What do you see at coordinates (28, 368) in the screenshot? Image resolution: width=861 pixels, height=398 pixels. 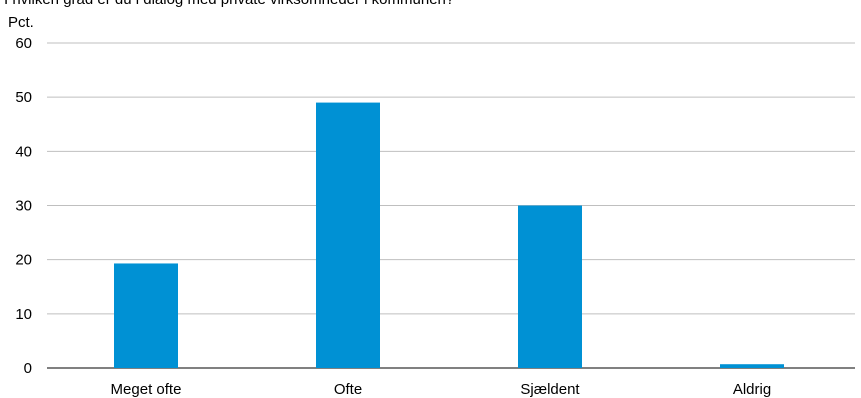 I see `y-tick-label: 0` at bounding box center [28, 368].